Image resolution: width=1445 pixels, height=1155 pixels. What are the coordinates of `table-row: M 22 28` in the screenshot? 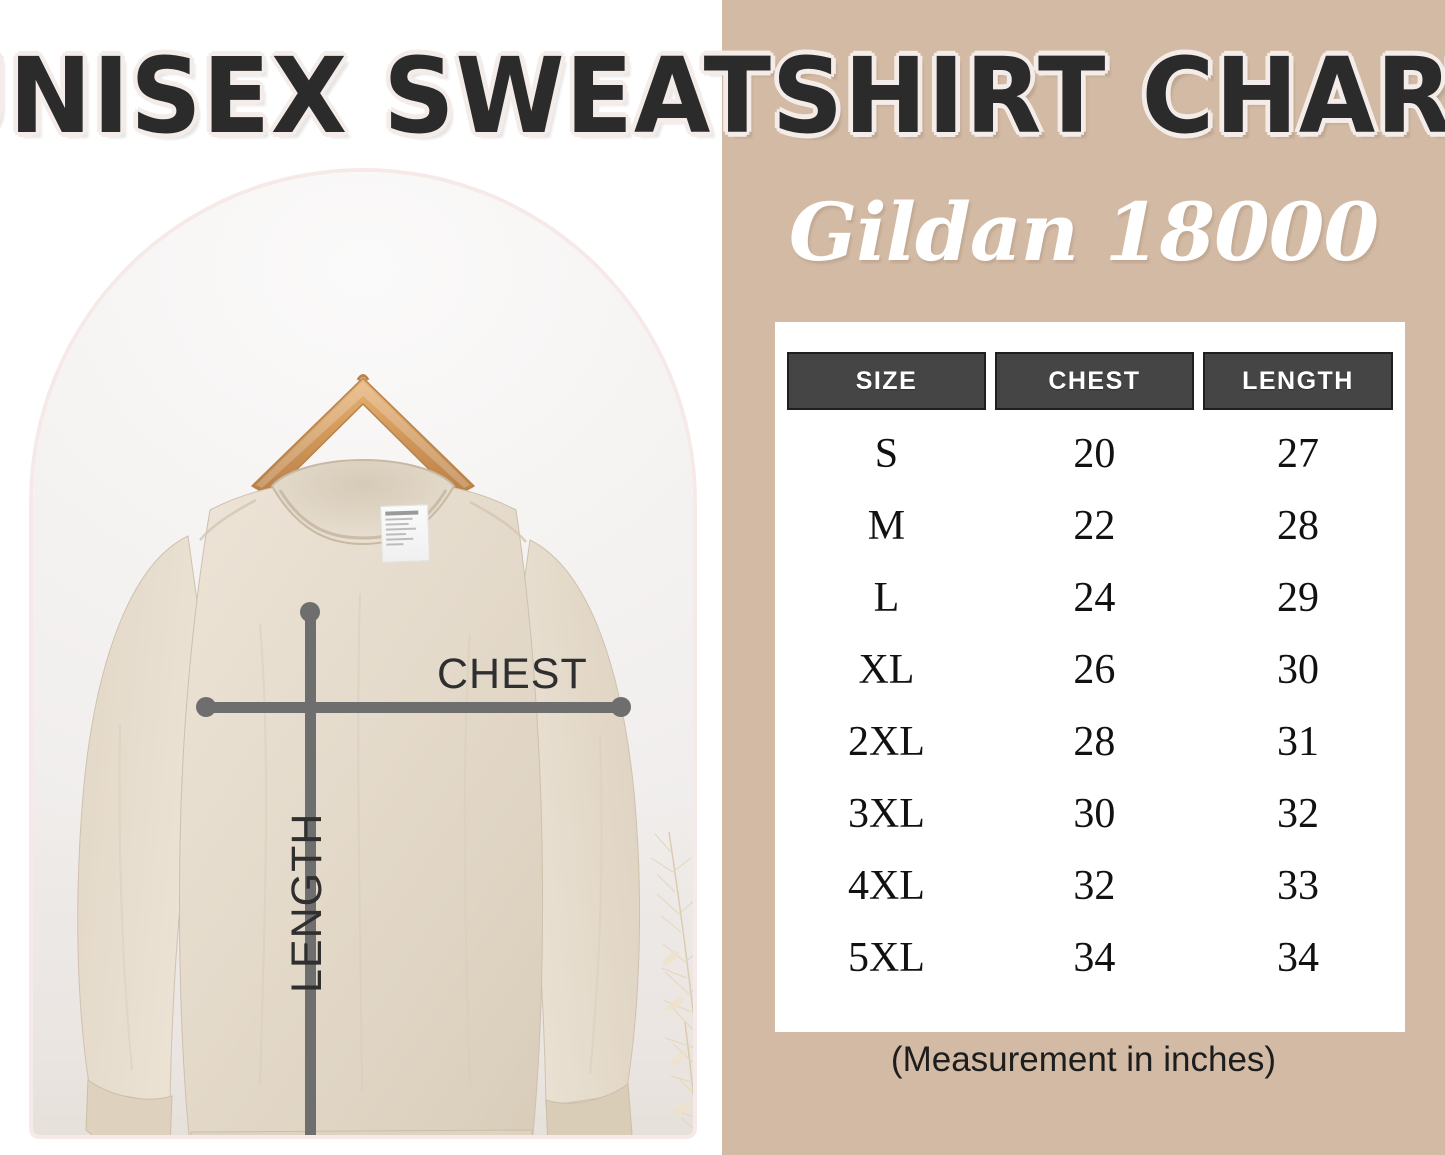 It's located at (1090, 526).